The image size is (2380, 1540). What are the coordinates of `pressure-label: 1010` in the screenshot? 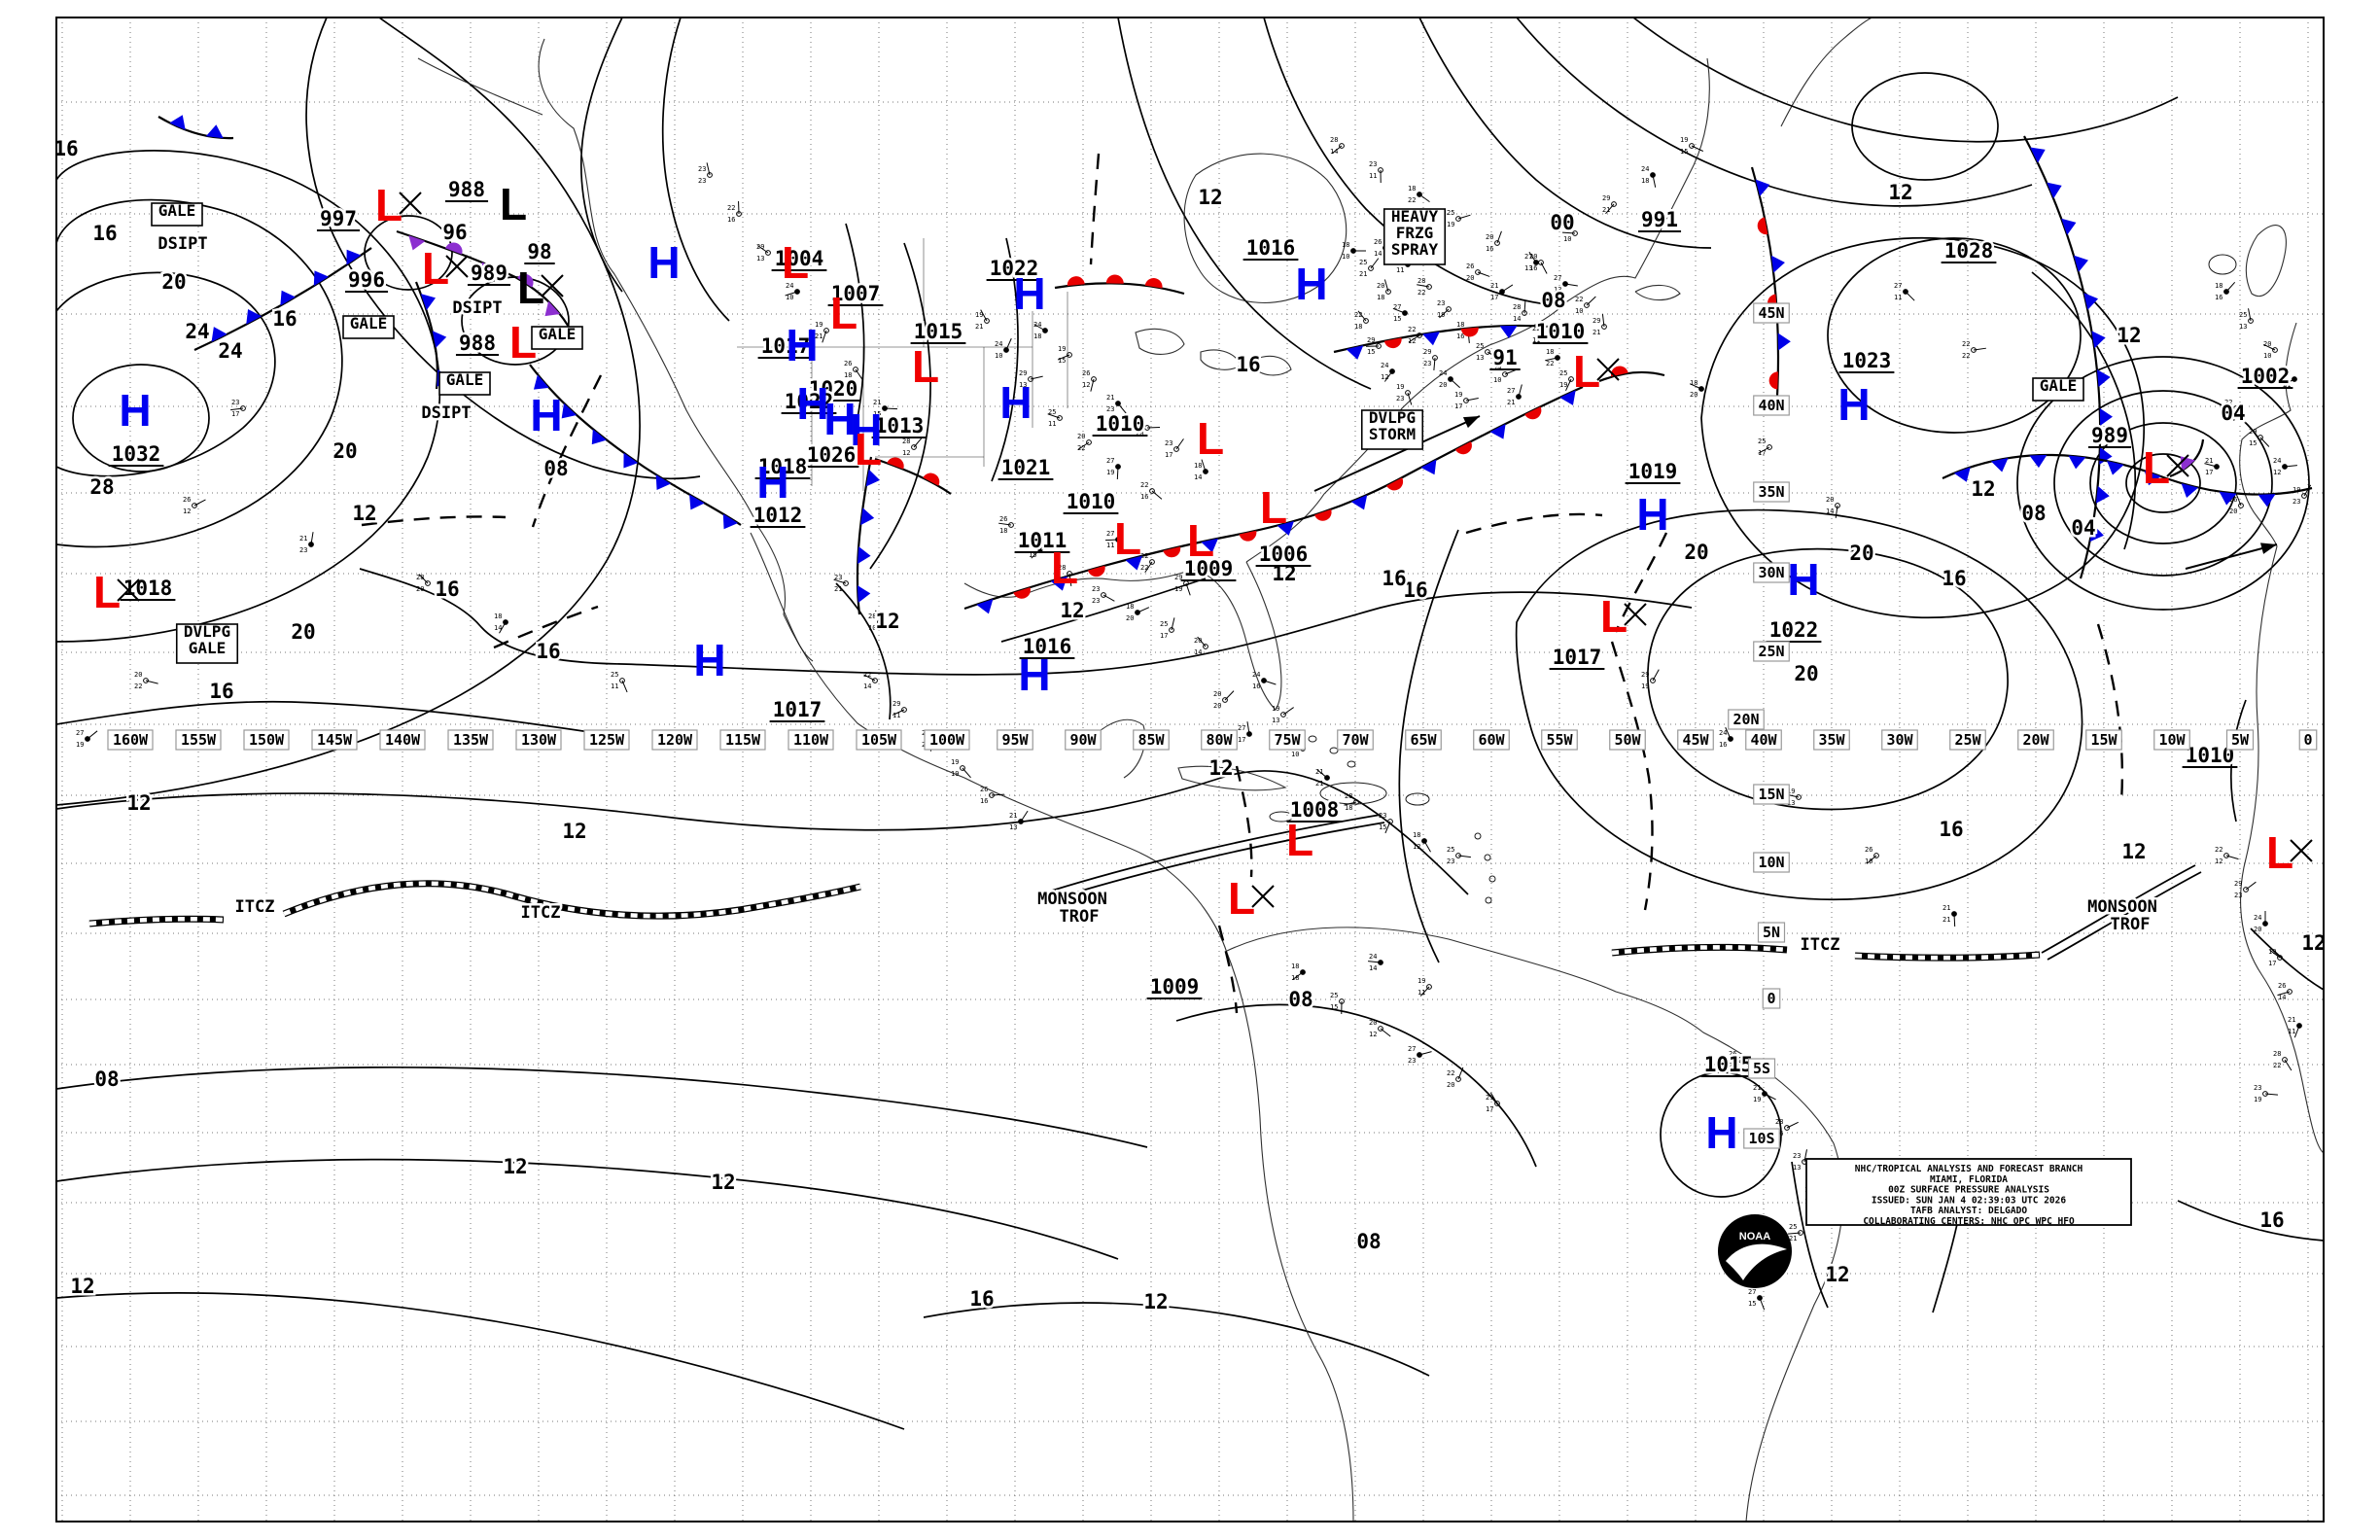 It's located at (1091, 501).